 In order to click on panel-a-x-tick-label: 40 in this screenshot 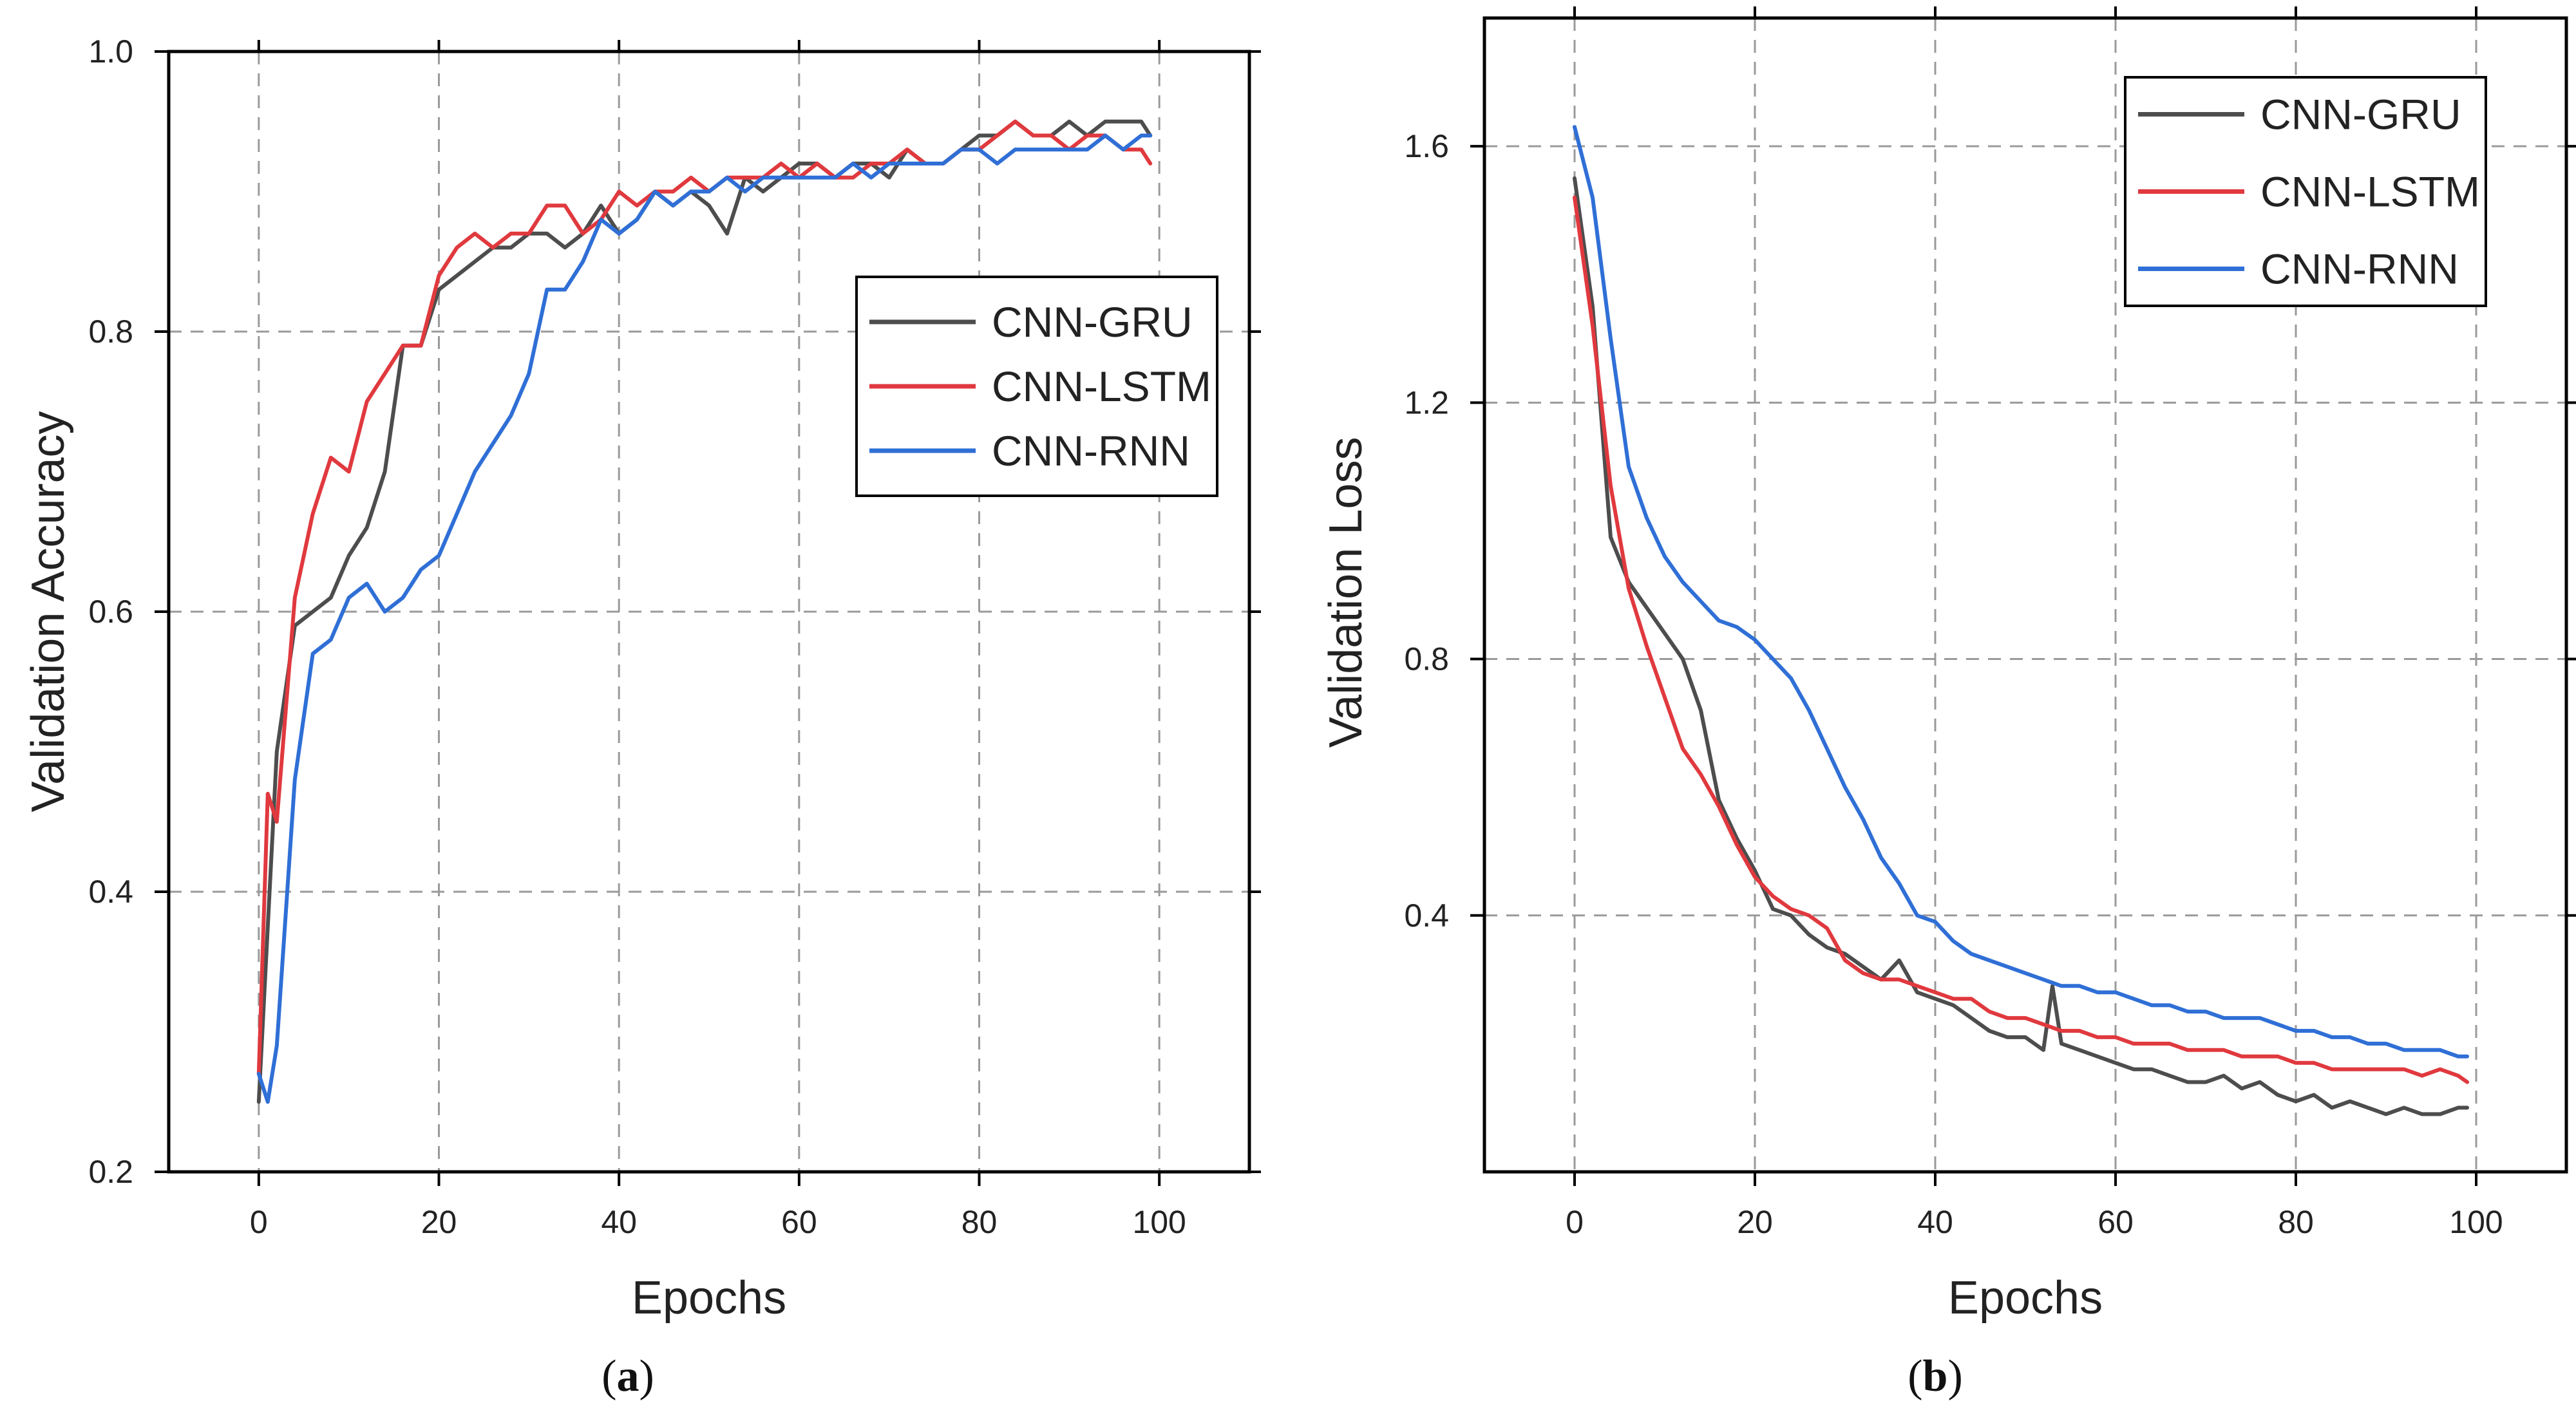, I will do `click(619, 1222)`.